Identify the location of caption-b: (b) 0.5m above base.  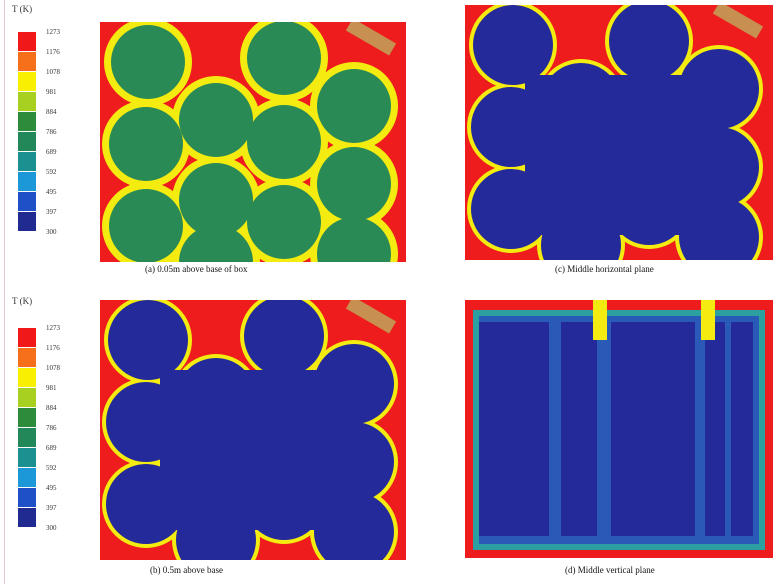
(186, 570).